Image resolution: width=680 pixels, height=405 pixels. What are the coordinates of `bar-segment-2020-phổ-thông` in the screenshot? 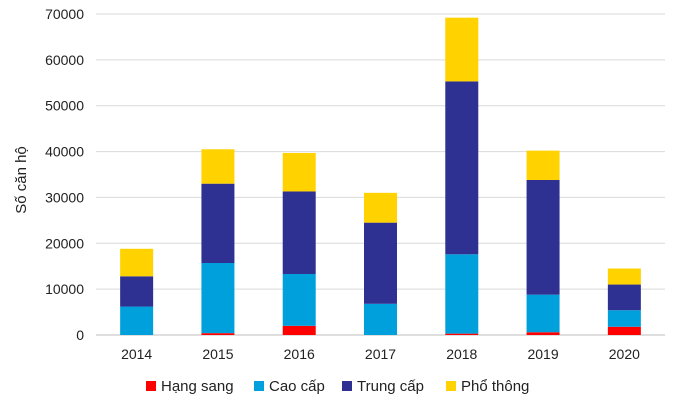 It's located at (624, 276).